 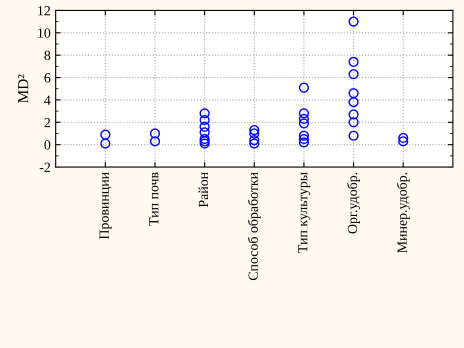 What do you see at coordinates (45, 167) in the screenshot?
I see `y-tick-label: -2` at bounding box center [45, 167].